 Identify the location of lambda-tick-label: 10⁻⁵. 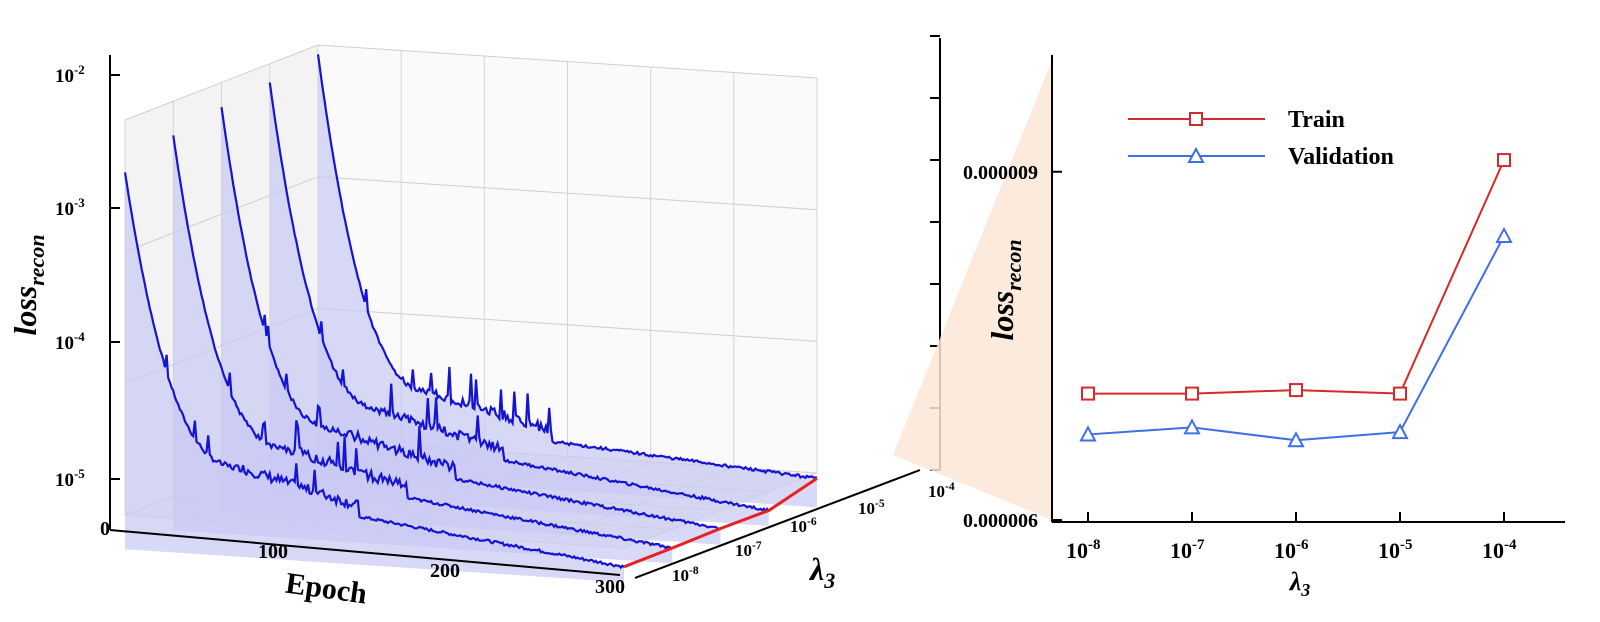
(871, 507).